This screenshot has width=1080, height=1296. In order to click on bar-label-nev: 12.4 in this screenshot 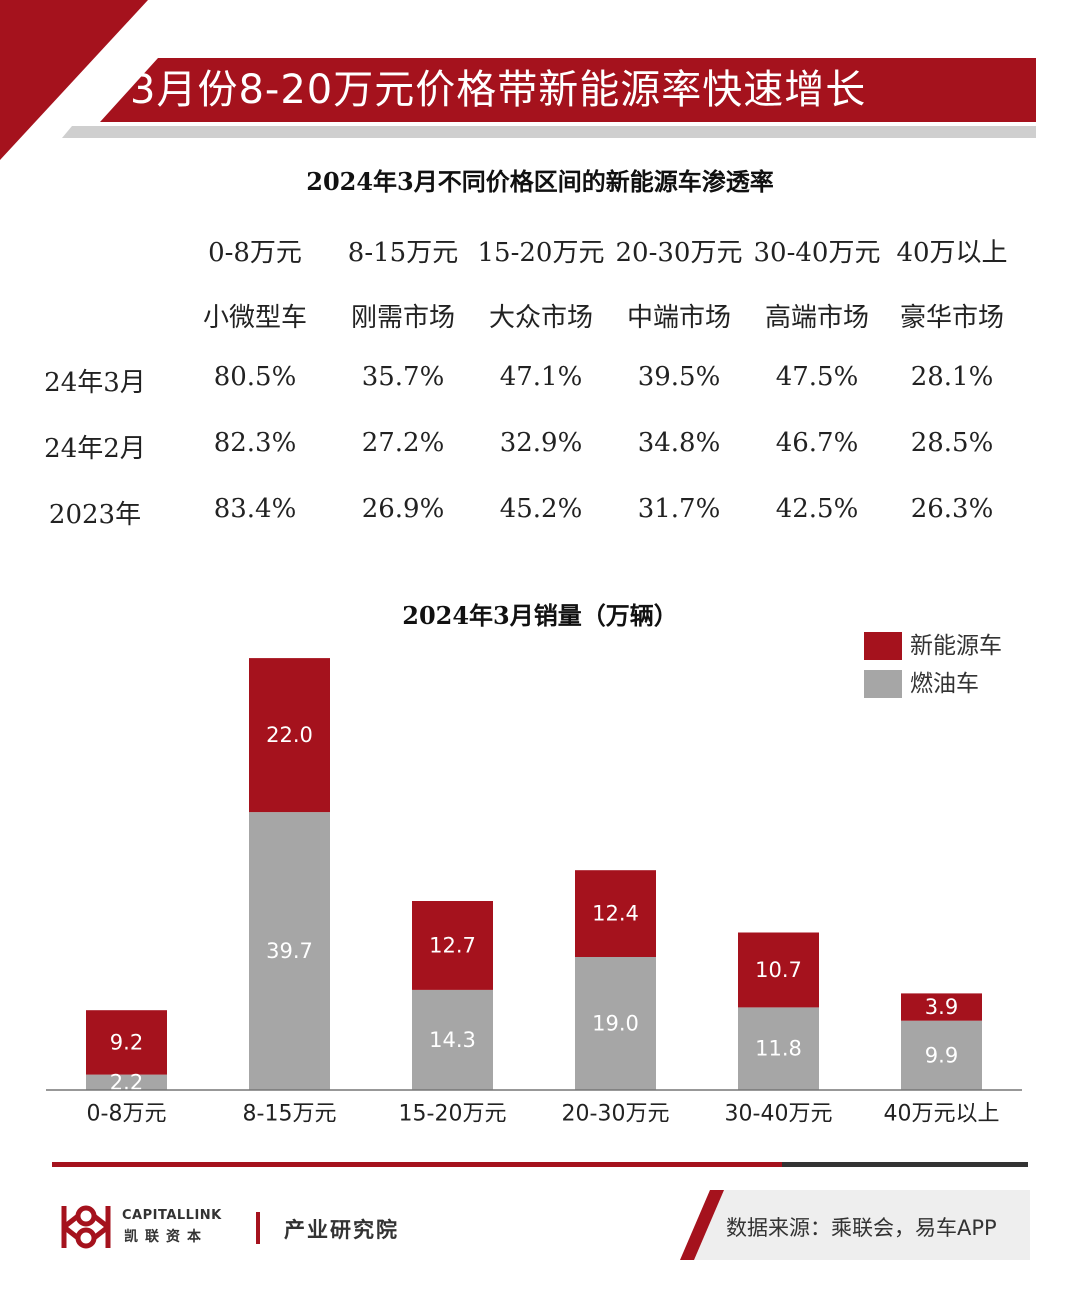, I will do `click(615, 914)`.